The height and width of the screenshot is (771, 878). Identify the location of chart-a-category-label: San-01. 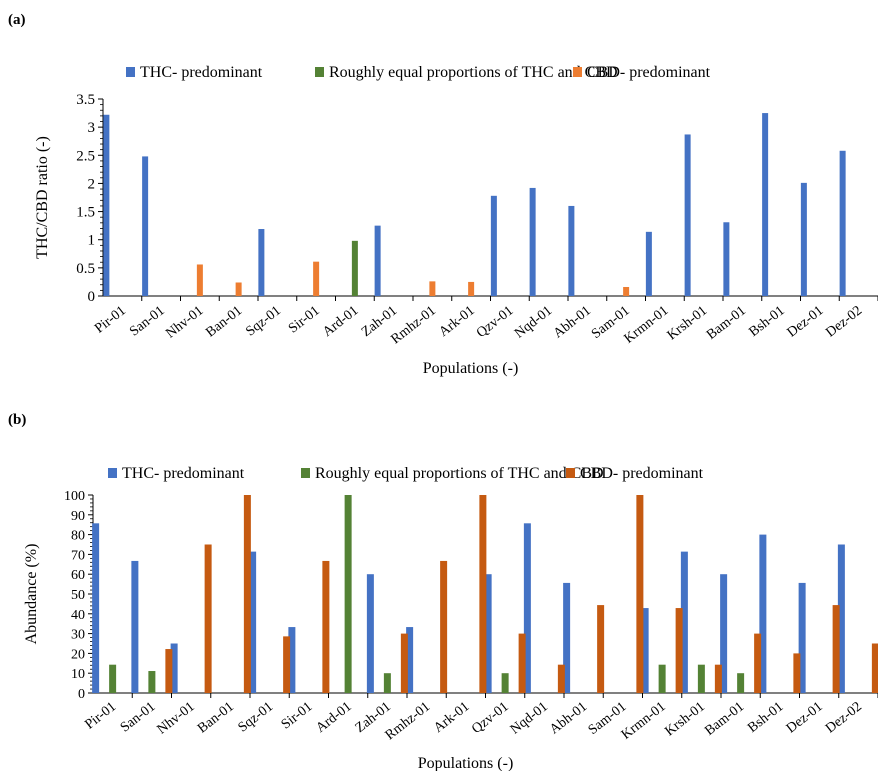
(147, 321).